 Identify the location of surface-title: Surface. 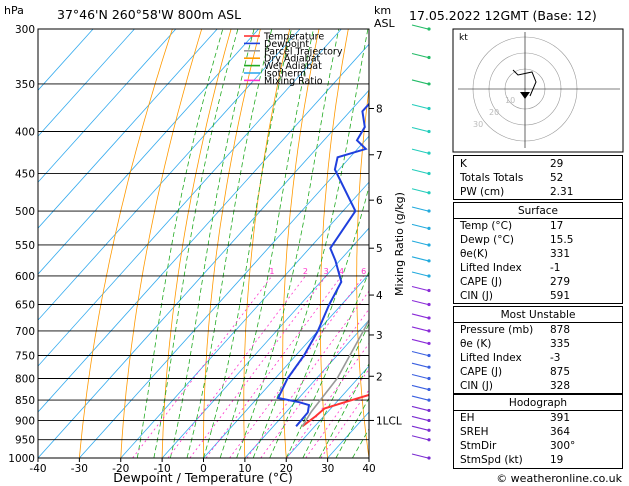
(537, 211).